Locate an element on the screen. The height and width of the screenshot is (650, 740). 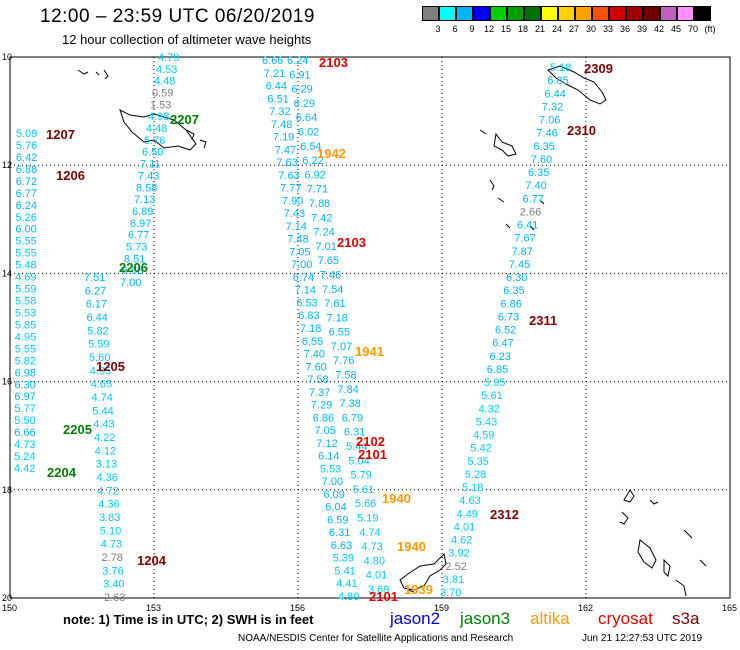
wave-height-value: 7.14 is located at coordinates (305, 291).